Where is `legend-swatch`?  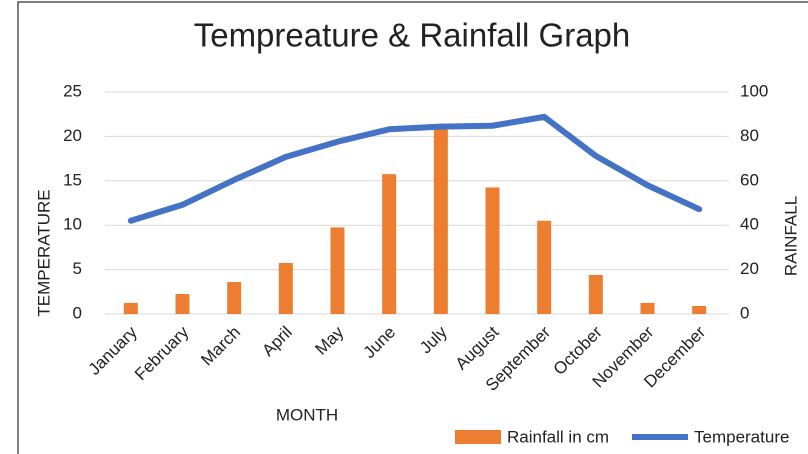
legend-swatch is located at coordinates (478, 437).